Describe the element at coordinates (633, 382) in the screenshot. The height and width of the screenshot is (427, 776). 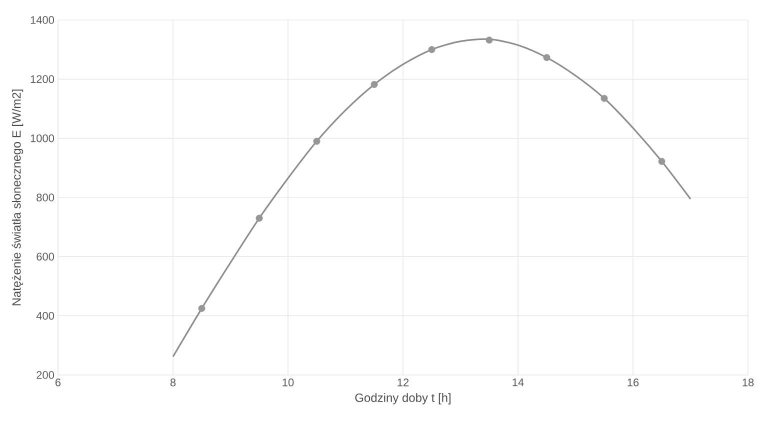
I see `x-tick-label: 16` at that location.